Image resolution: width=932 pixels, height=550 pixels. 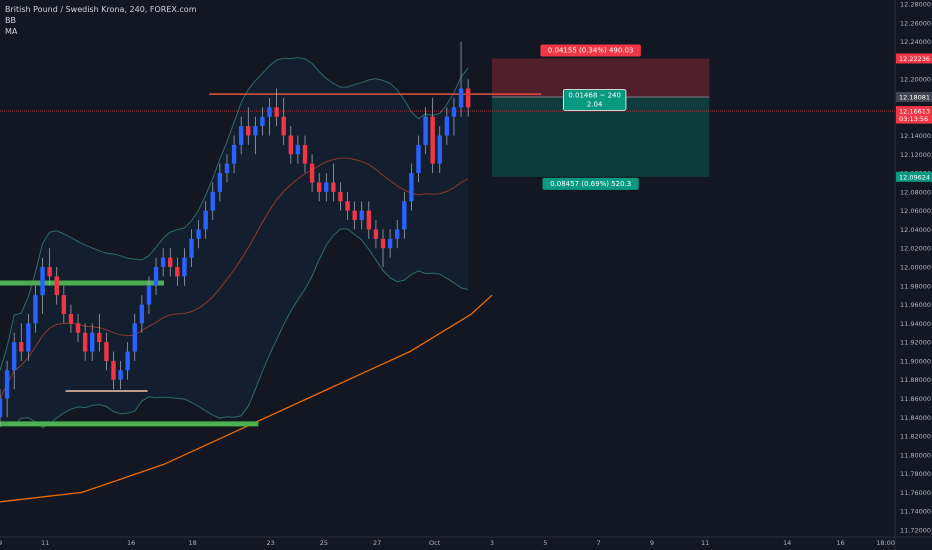 I want to click on price-tick-label: 11.84000, so click(x=915, y=418).